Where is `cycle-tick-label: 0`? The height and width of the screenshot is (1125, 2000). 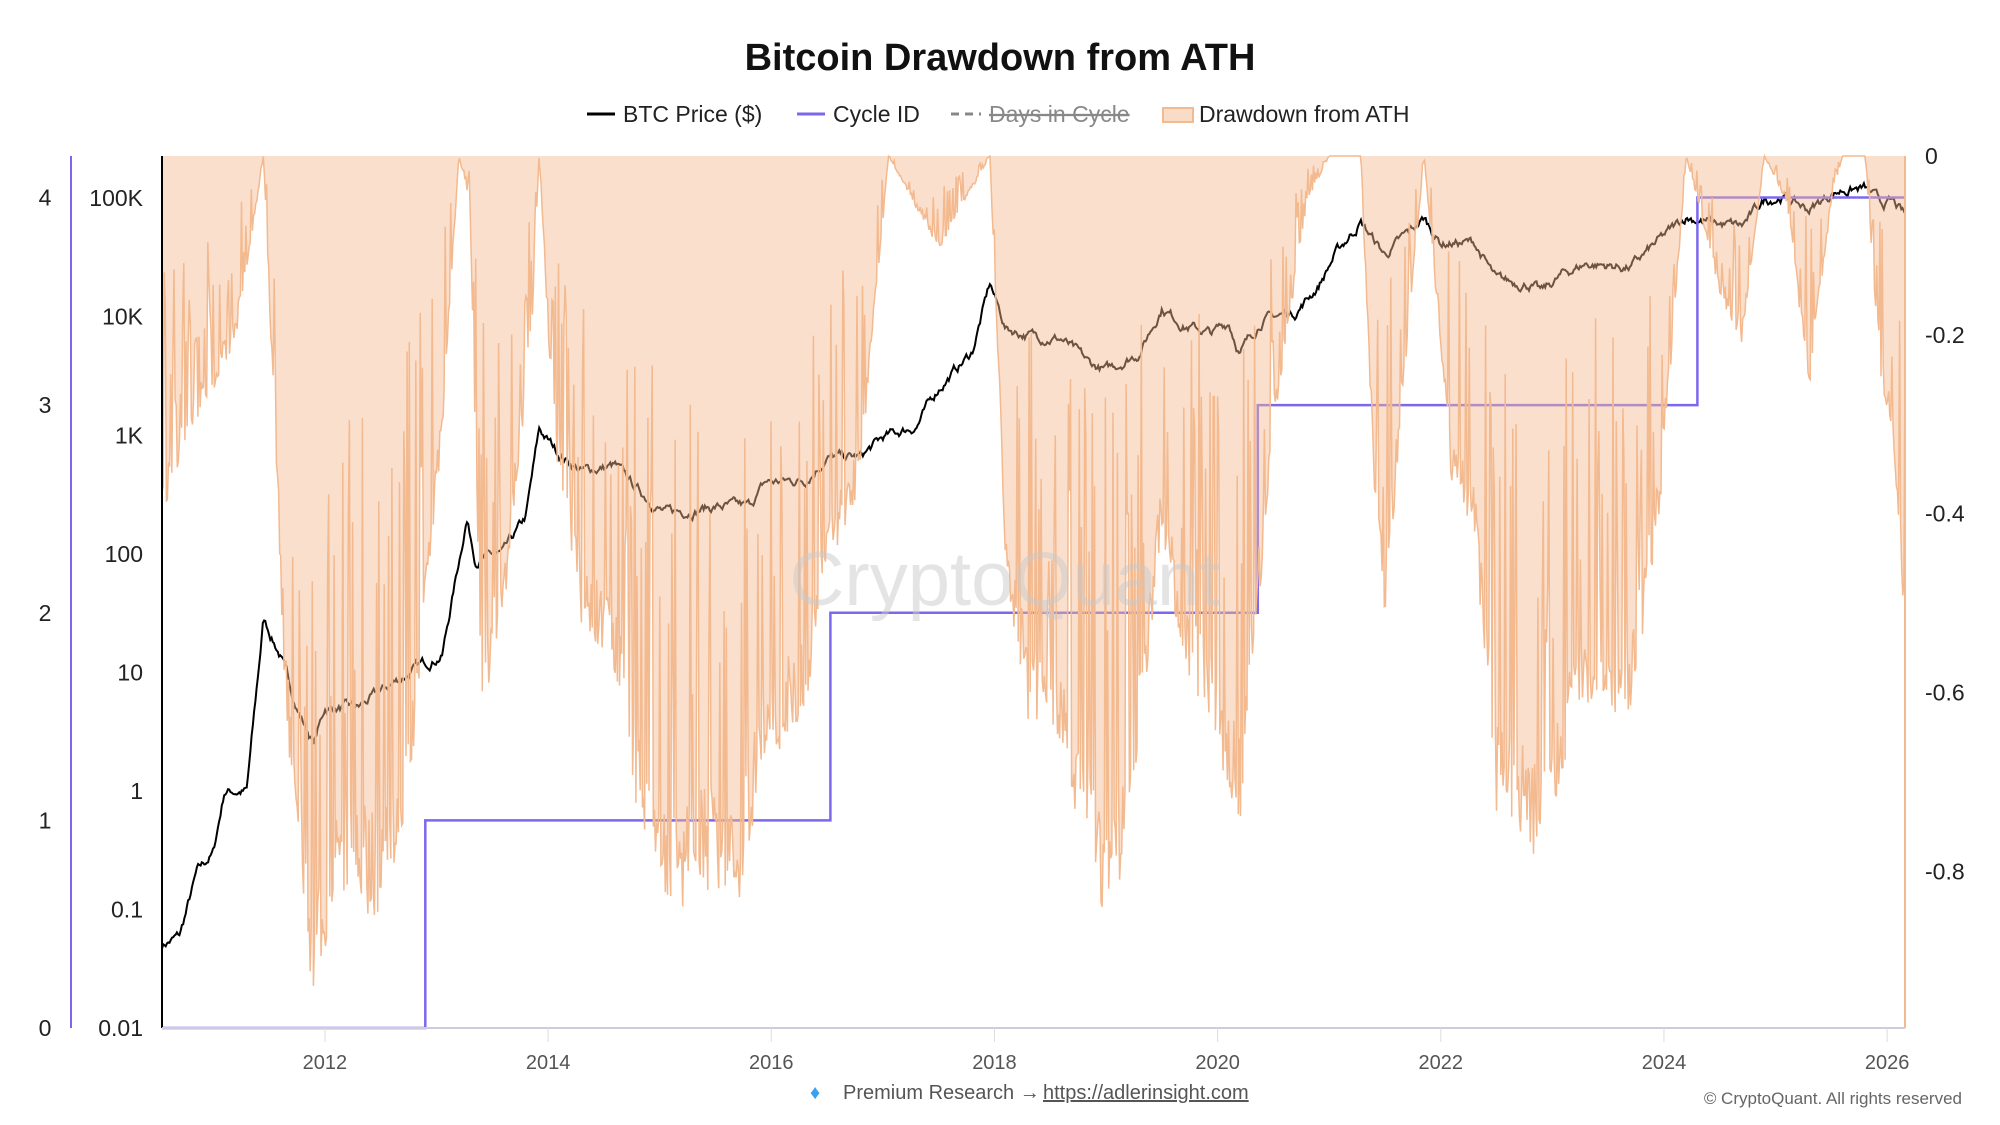
cycle-tick-label: 0 is located at coordinates (45, 1028).